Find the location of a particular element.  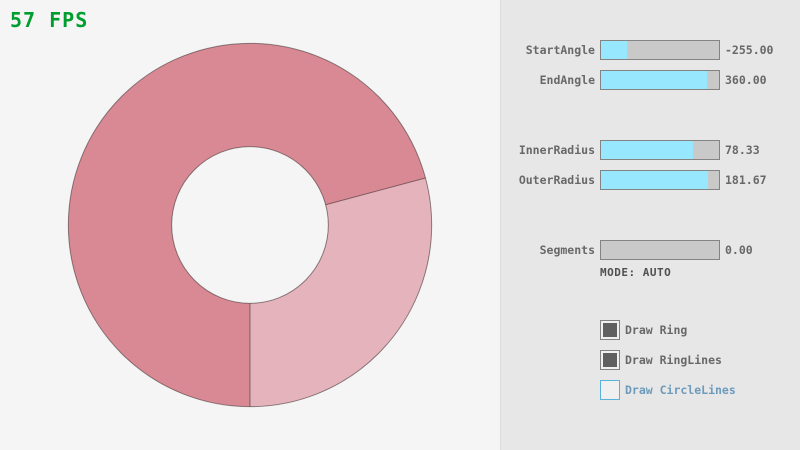

slider-row-inner-radius: InnerRadius 78.33 is located at coordinates (650, 150).